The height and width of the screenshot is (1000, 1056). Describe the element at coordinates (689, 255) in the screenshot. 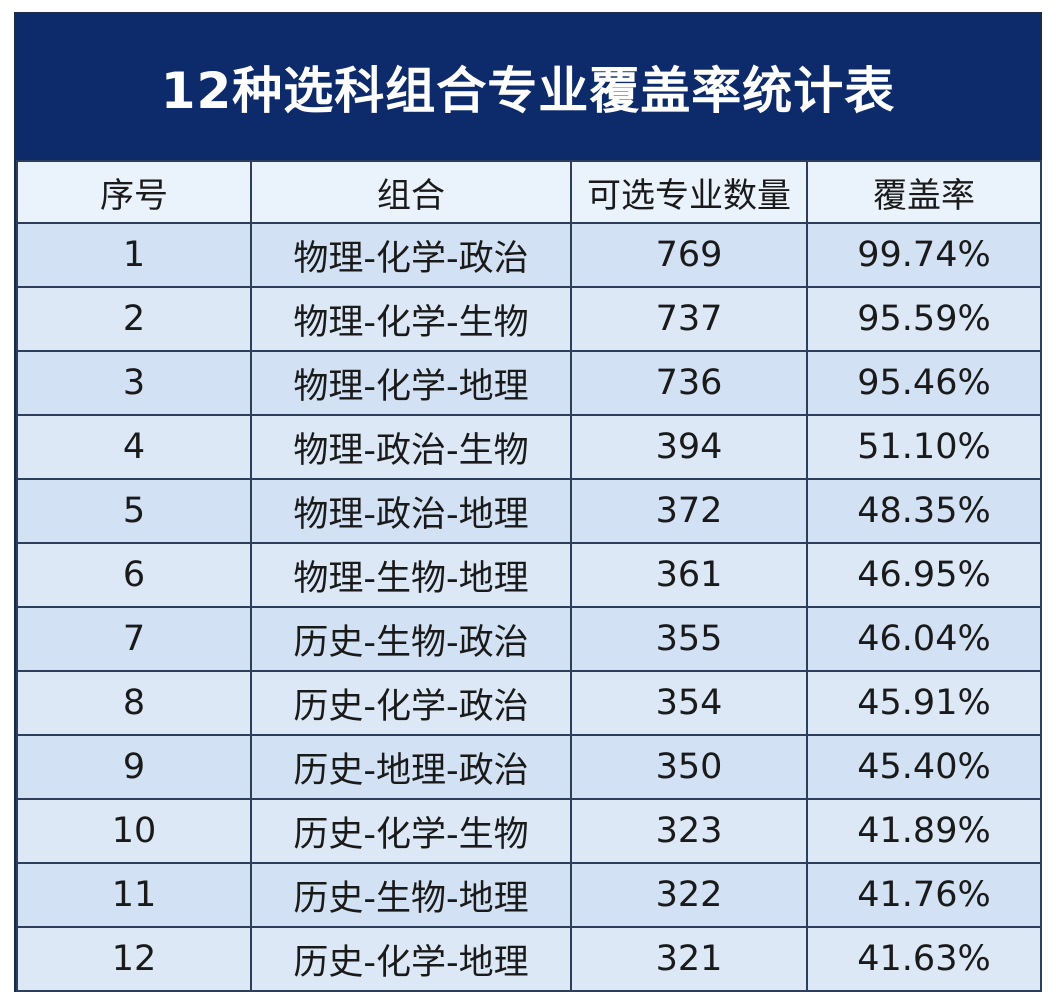

I see `cell-major-count: 769` at that location.